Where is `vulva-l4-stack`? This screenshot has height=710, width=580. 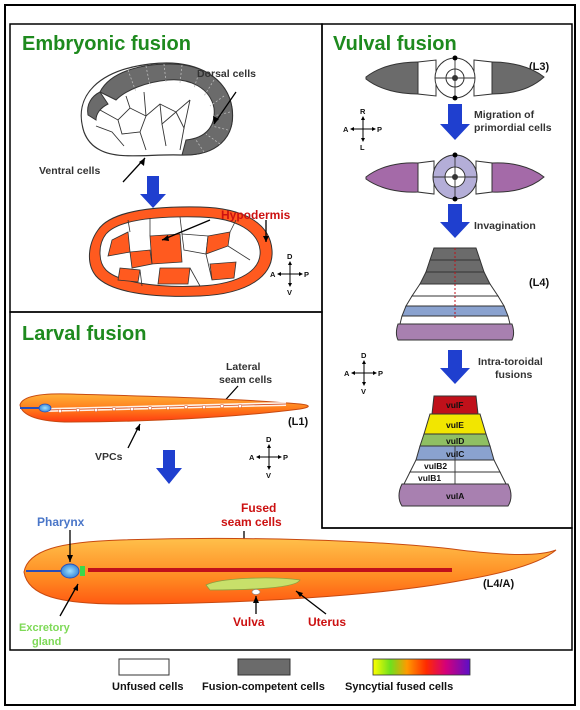 vulva-l4-stack is located at coordinates (455, 294).